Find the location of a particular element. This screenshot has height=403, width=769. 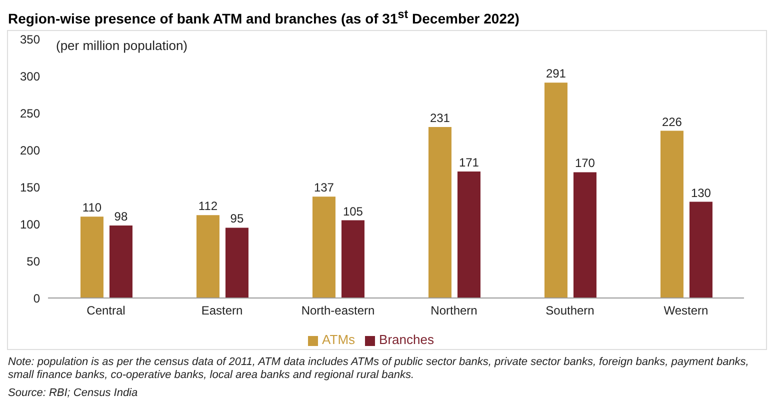

x-tick-label: North-eastern is located at coordinates (338, 311).